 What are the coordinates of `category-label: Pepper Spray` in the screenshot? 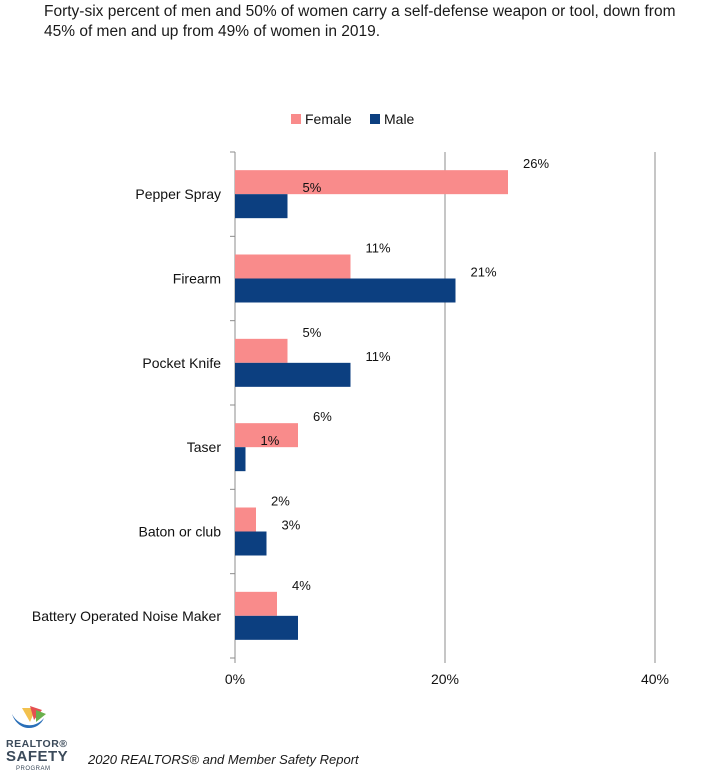 It's located at (178, 194).